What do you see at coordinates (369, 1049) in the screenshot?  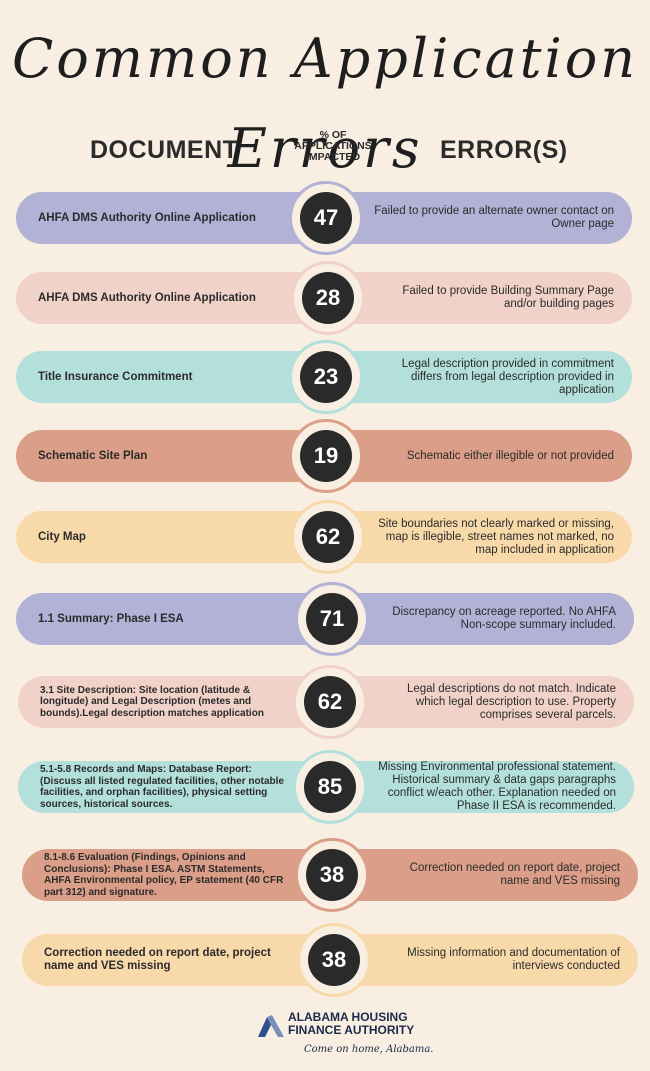 I see `org-tagline: Come on home, Alabama.` at bounding box center [369, 1049].